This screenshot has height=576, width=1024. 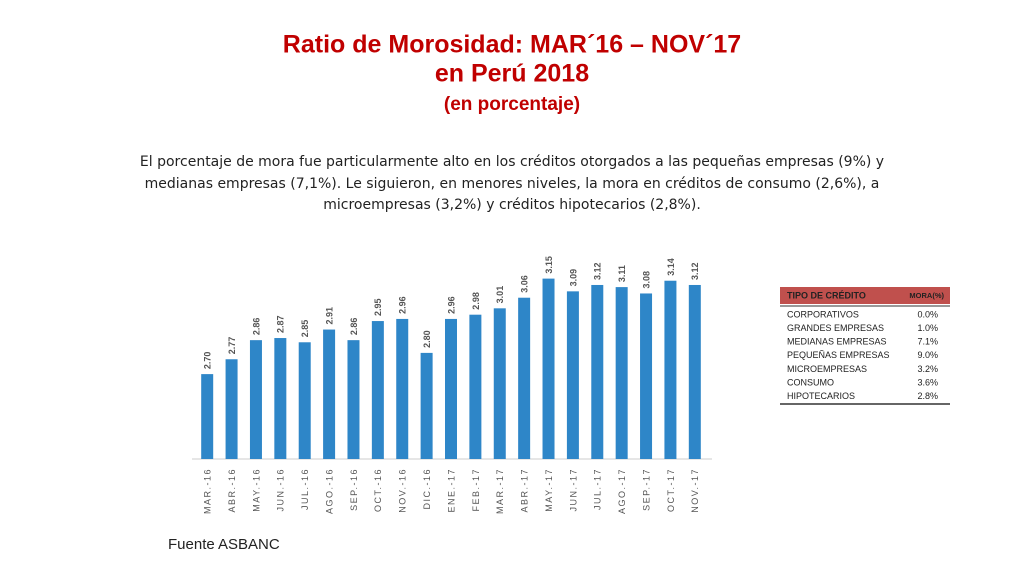 I want to click on x-tick-label: ENE.-17, so click(x=451, y=490).